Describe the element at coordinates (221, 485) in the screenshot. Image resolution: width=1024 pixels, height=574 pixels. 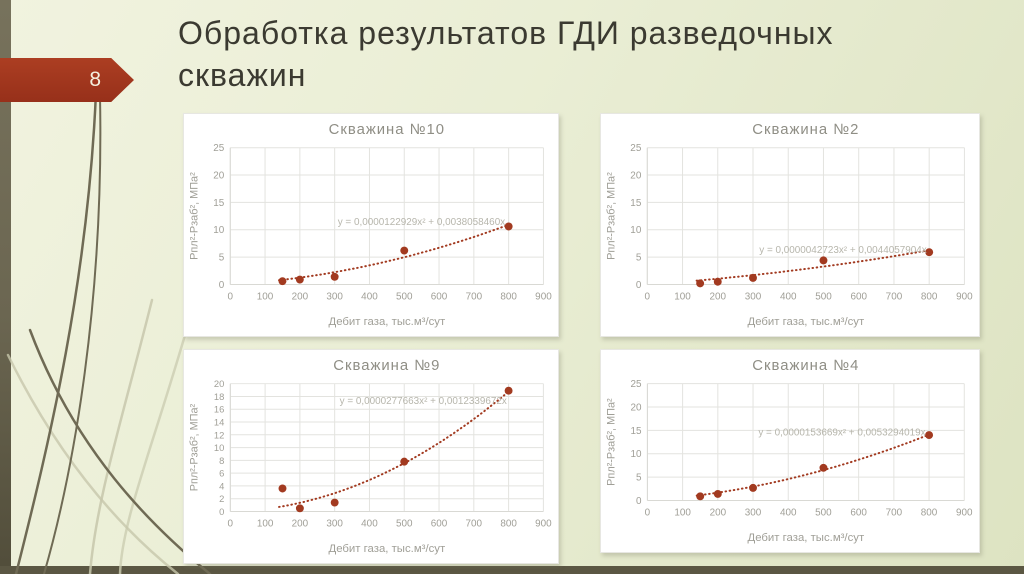
I see `y-tick-label: 4` at that location.